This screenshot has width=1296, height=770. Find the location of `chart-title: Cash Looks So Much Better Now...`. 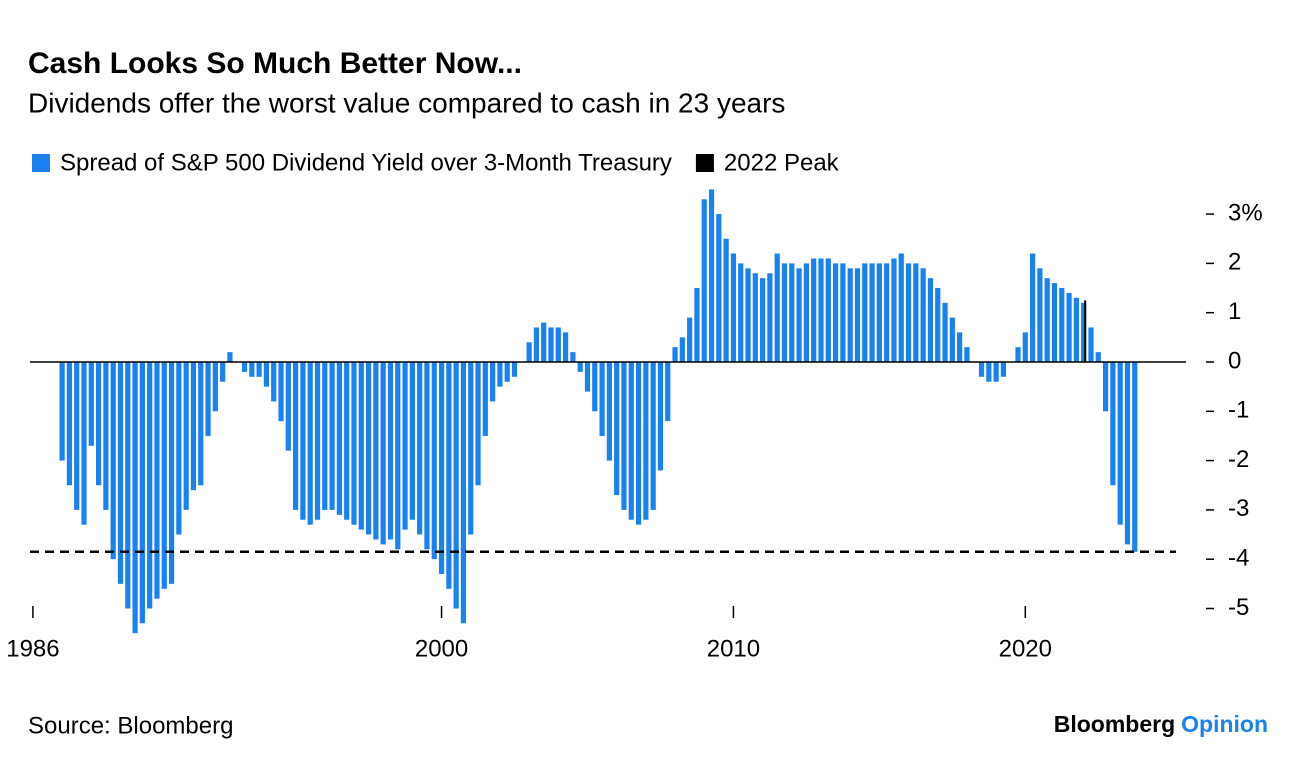

chart-title: Cash Looks So Much Better Now... is located at coordinates (275, 63).